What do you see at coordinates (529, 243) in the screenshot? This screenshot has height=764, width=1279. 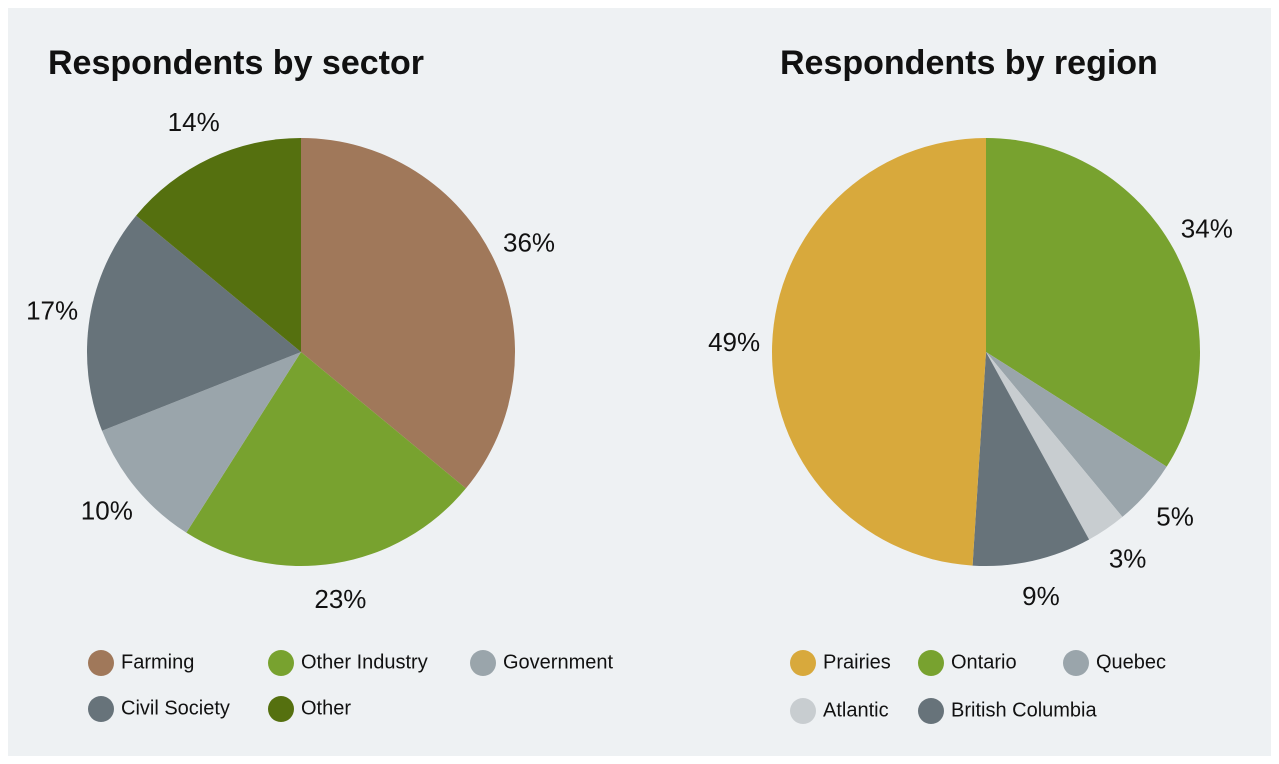 I see `data-label: 36%` at bounding box center [529, 243].